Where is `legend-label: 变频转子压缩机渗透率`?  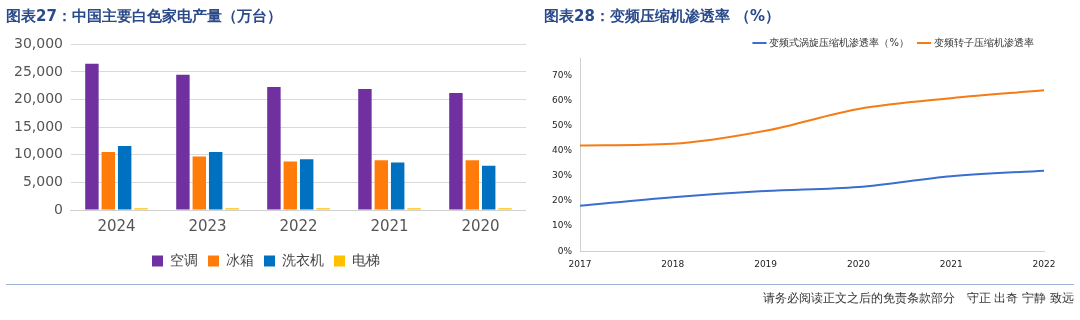 legend-label: 变频转子压缩机渗透率 is located at coordinates (984, 42).